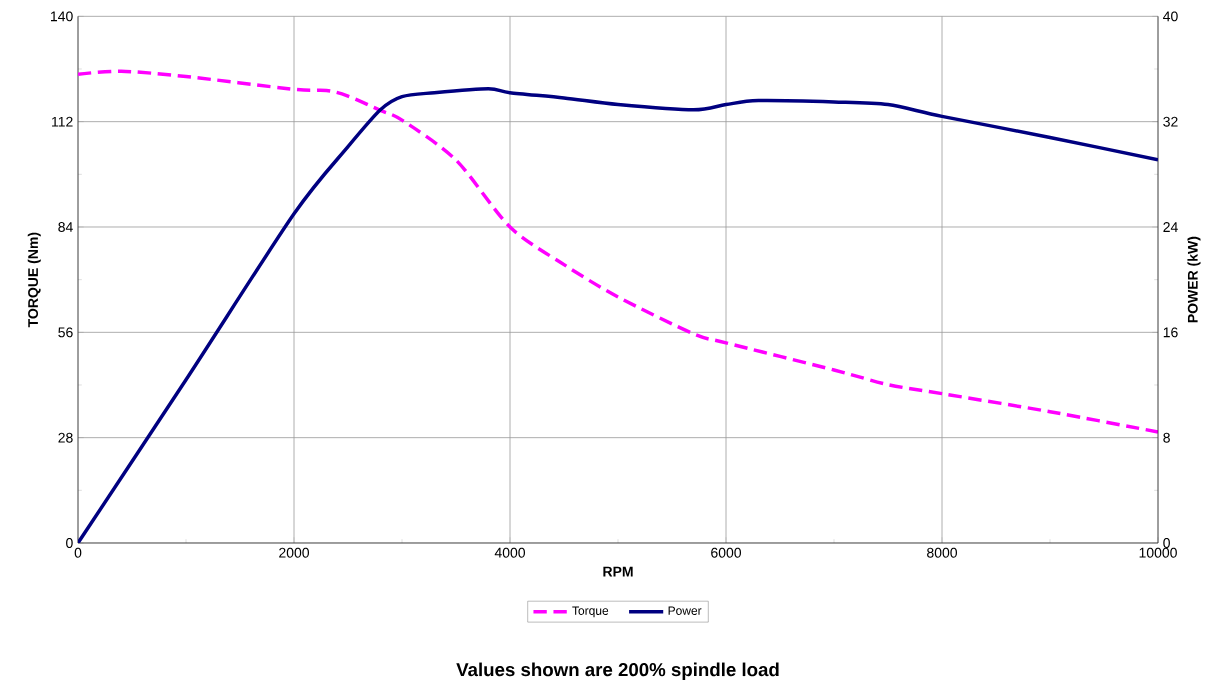 This screenshot has height=690, width=1226. What do you see at coordinates (78, 552) in the screenshot?
I see `x-tick-label: 0` at bounding box center [78, 552].